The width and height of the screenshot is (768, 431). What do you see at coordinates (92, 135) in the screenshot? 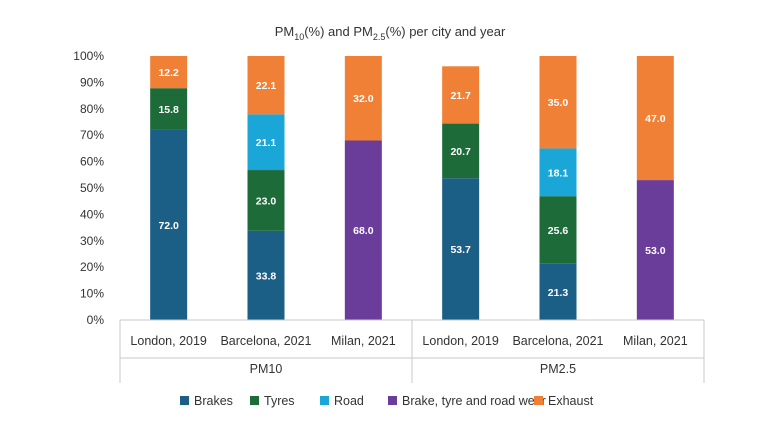
I see `y-tick-label: 70%` at bounding box center [92, 135].